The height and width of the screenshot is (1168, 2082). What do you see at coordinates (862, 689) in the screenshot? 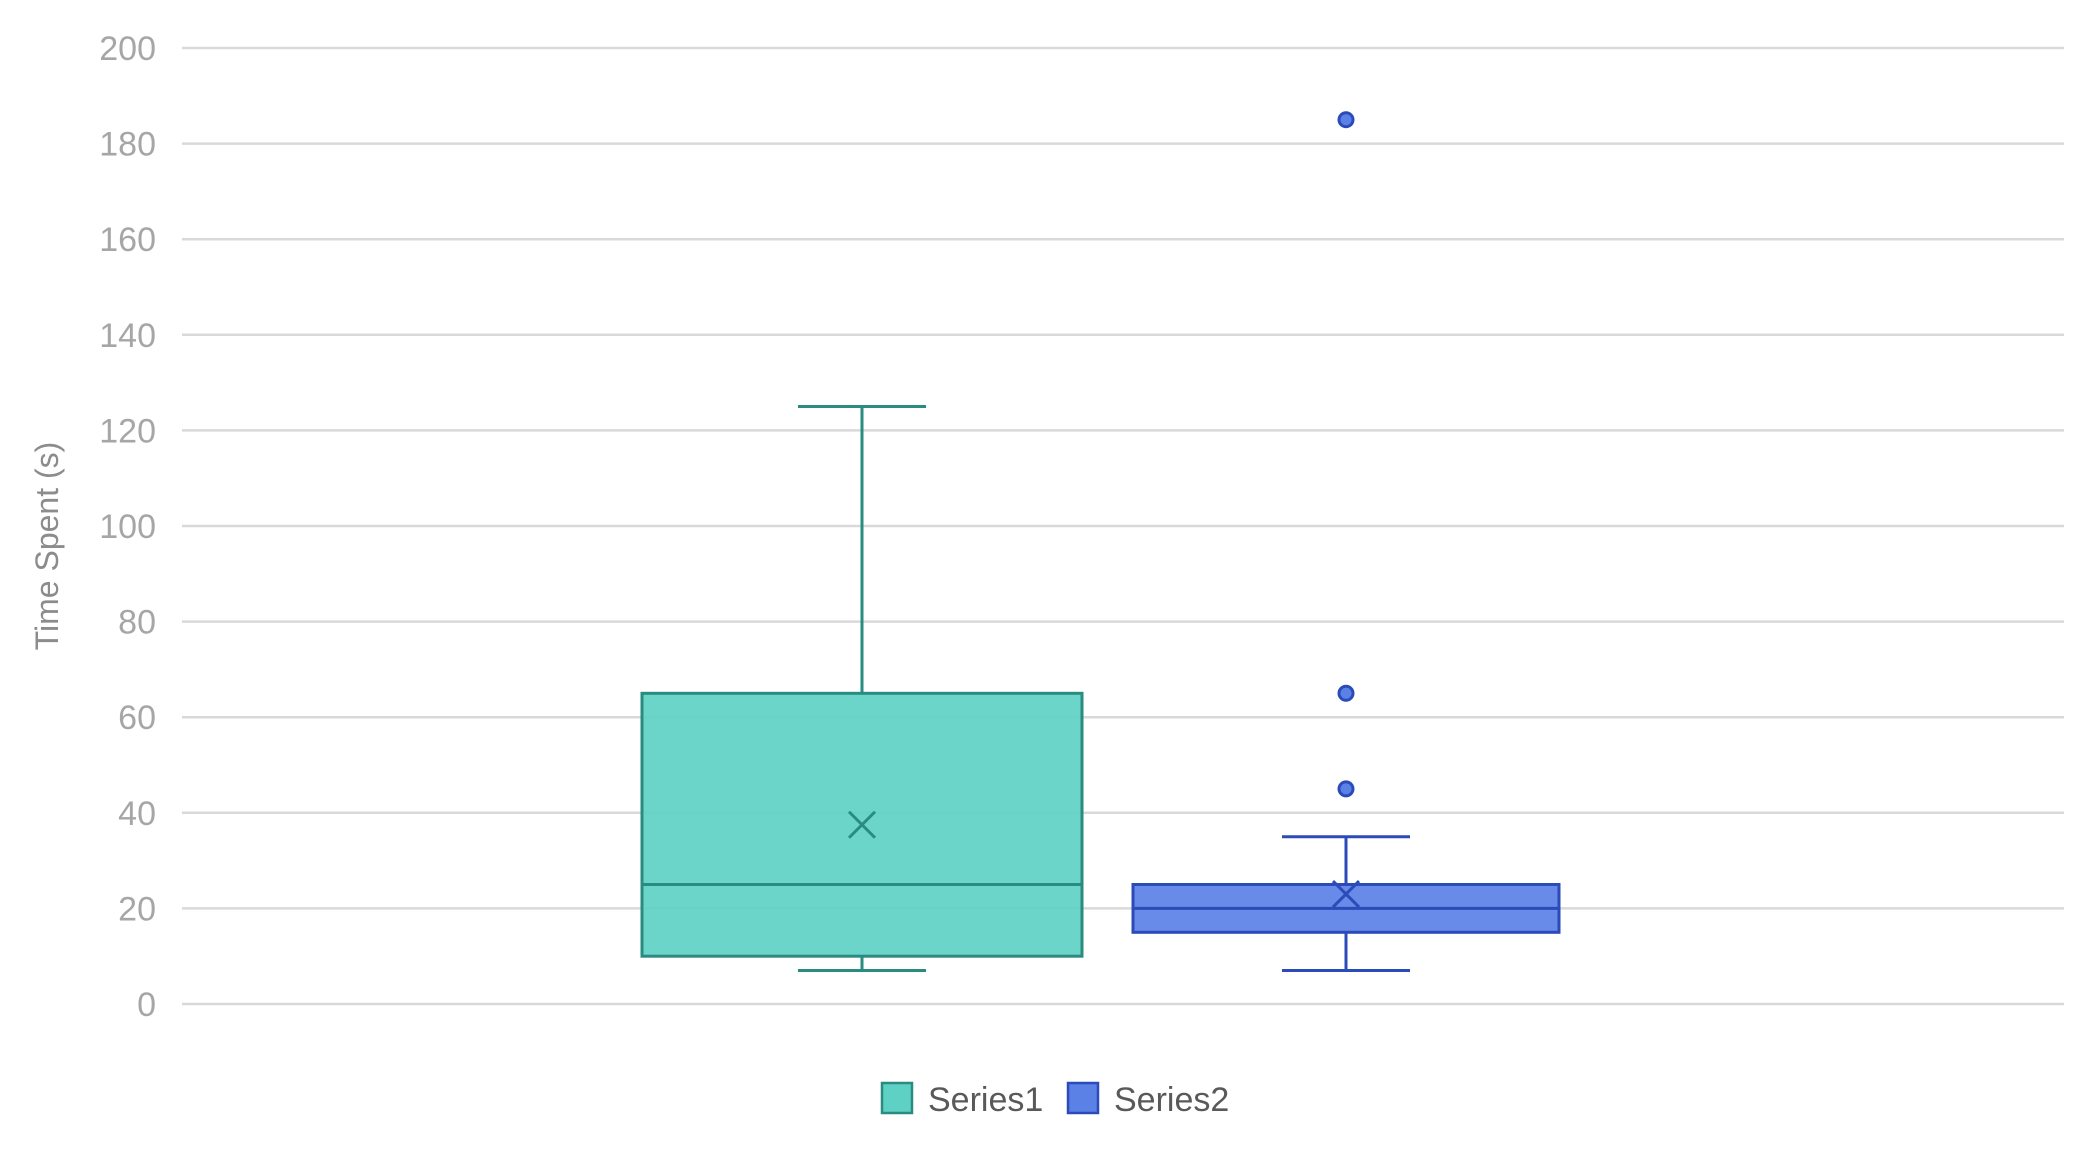
I see `box-series1` at bounding box center [862, 689].